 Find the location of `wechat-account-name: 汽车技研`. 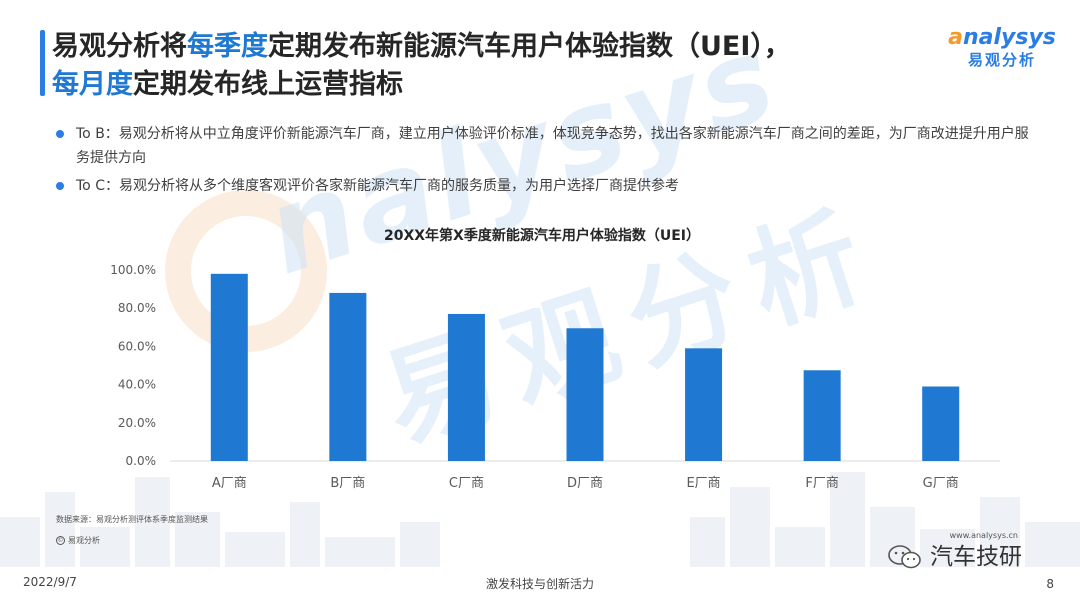

wechat-account-name: 汽车技研 is located at coordinates (976, 557).